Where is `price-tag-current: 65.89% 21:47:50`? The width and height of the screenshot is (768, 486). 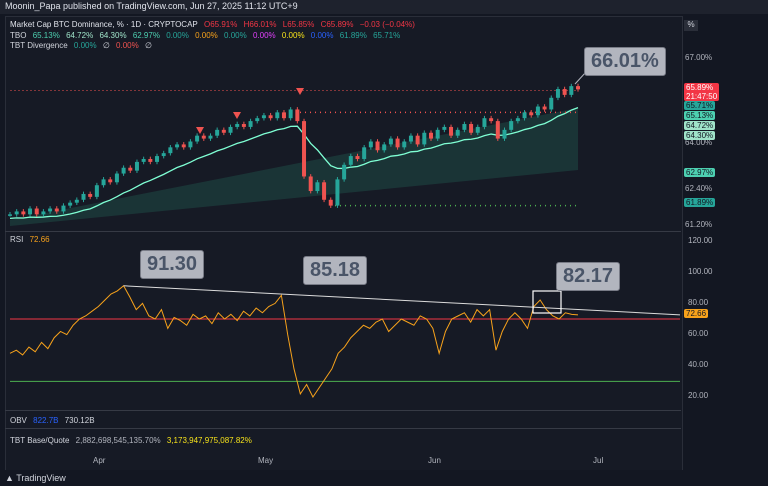 price-tag-current: 65.89% 21:47:50 is located at coordinates (702, 92).